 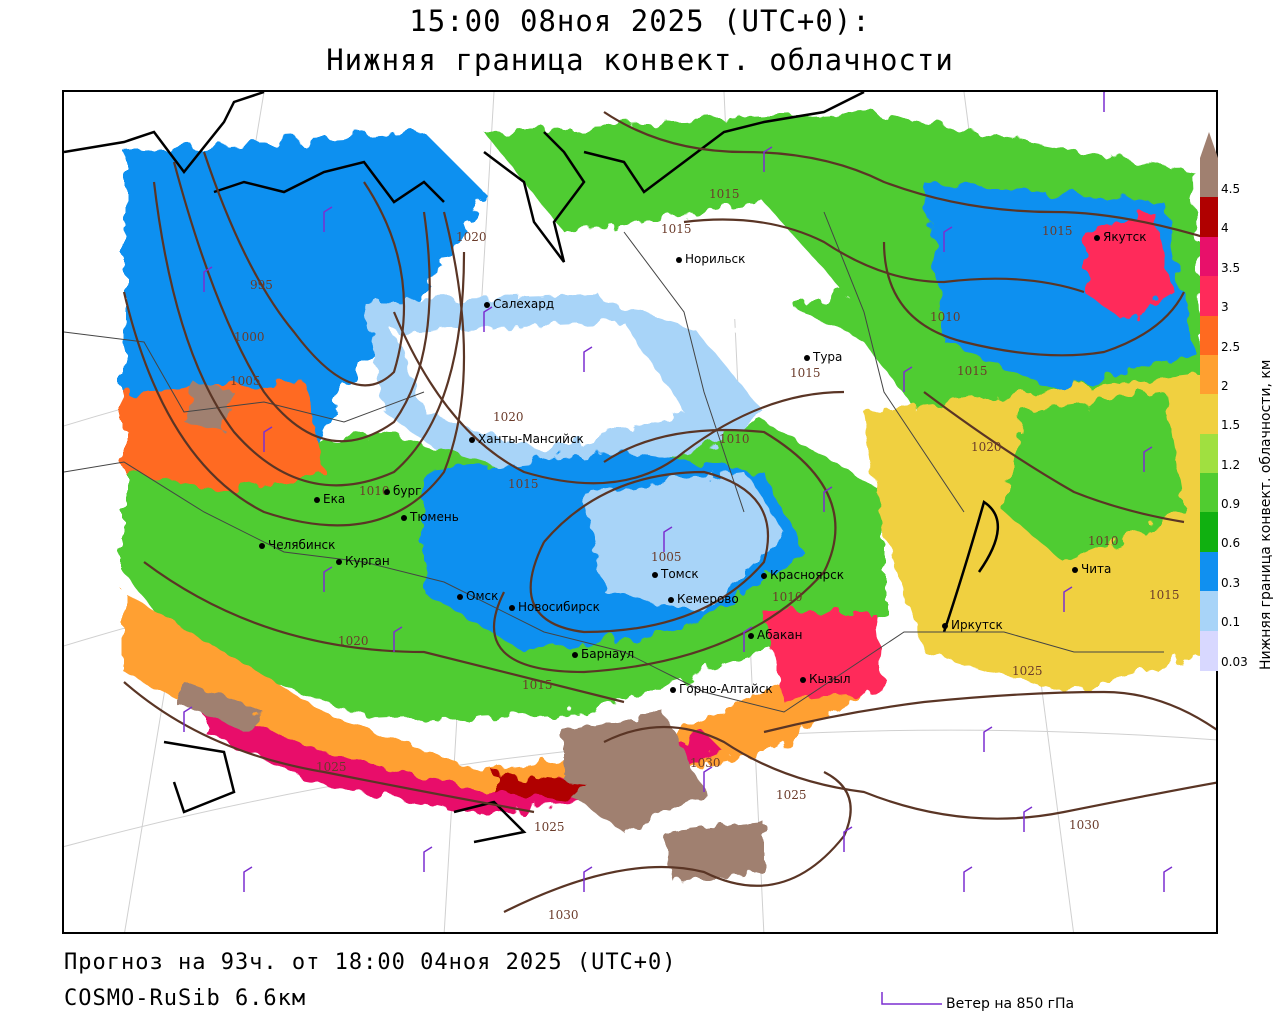 What do you see at coordinates (524, 304) in the screenshot?
I see `city-name: Салехард` at bounding box center [524, 304].